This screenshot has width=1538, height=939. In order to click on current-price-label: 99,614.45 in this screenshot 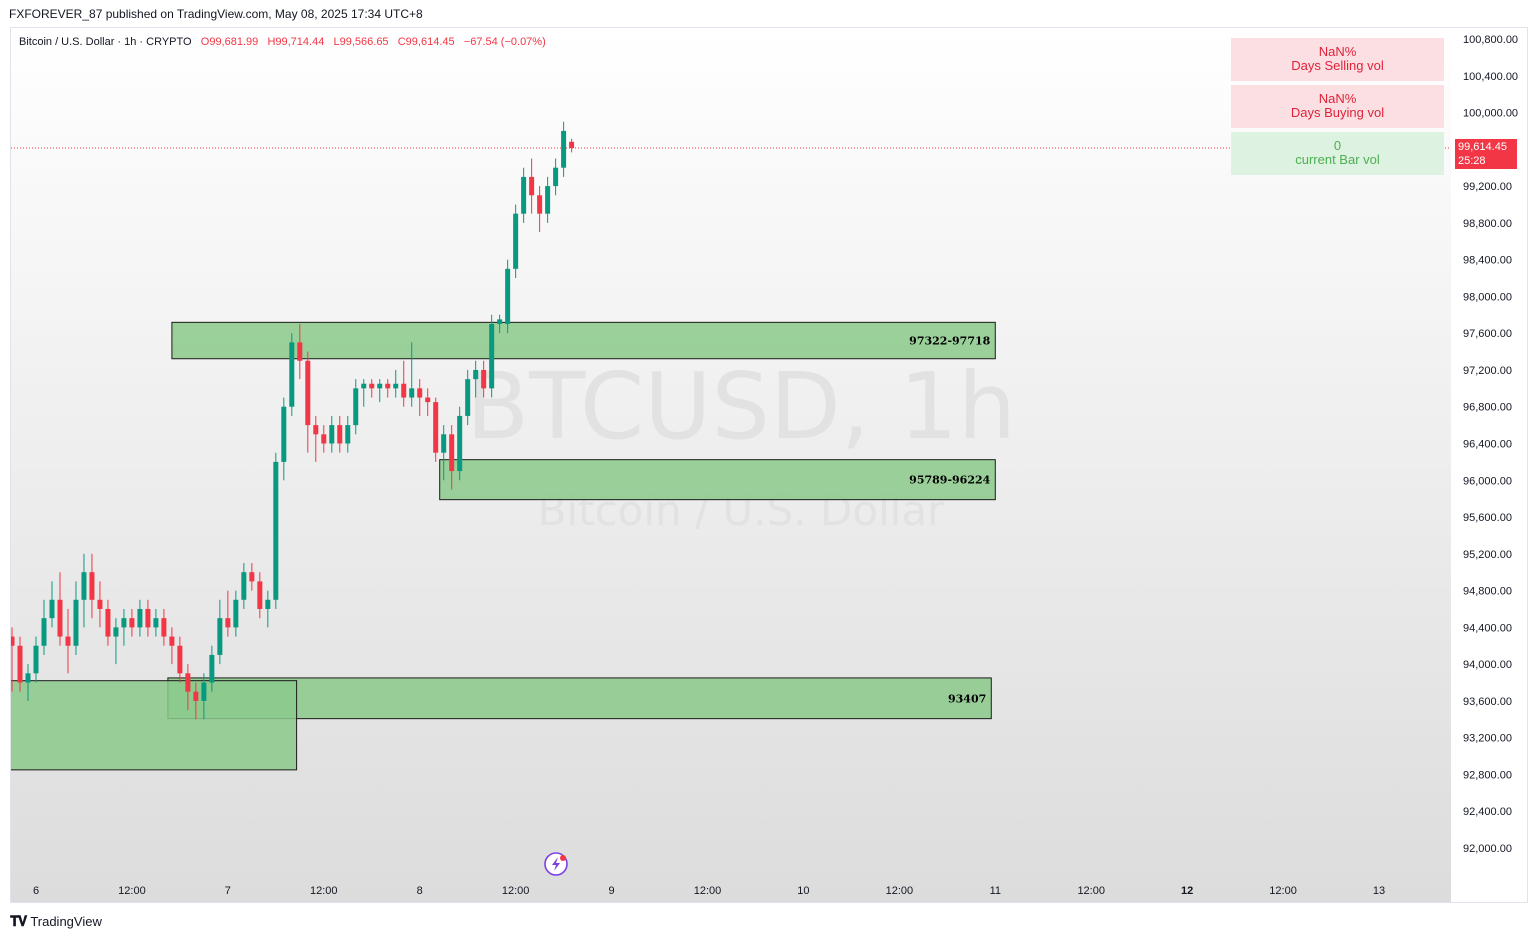, I will do `click(1482, 147)`.